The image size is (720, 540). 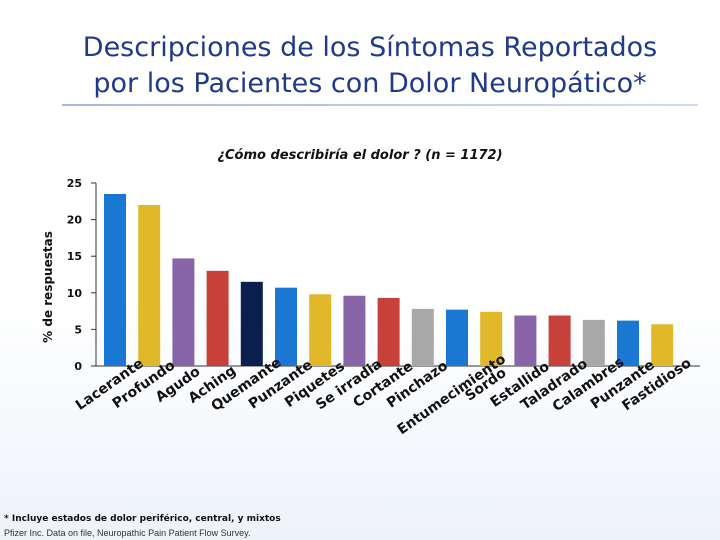 I want to click on title-line-2: por los Pacientes con Dolor Neuropático*, so click(x=370, y=83).